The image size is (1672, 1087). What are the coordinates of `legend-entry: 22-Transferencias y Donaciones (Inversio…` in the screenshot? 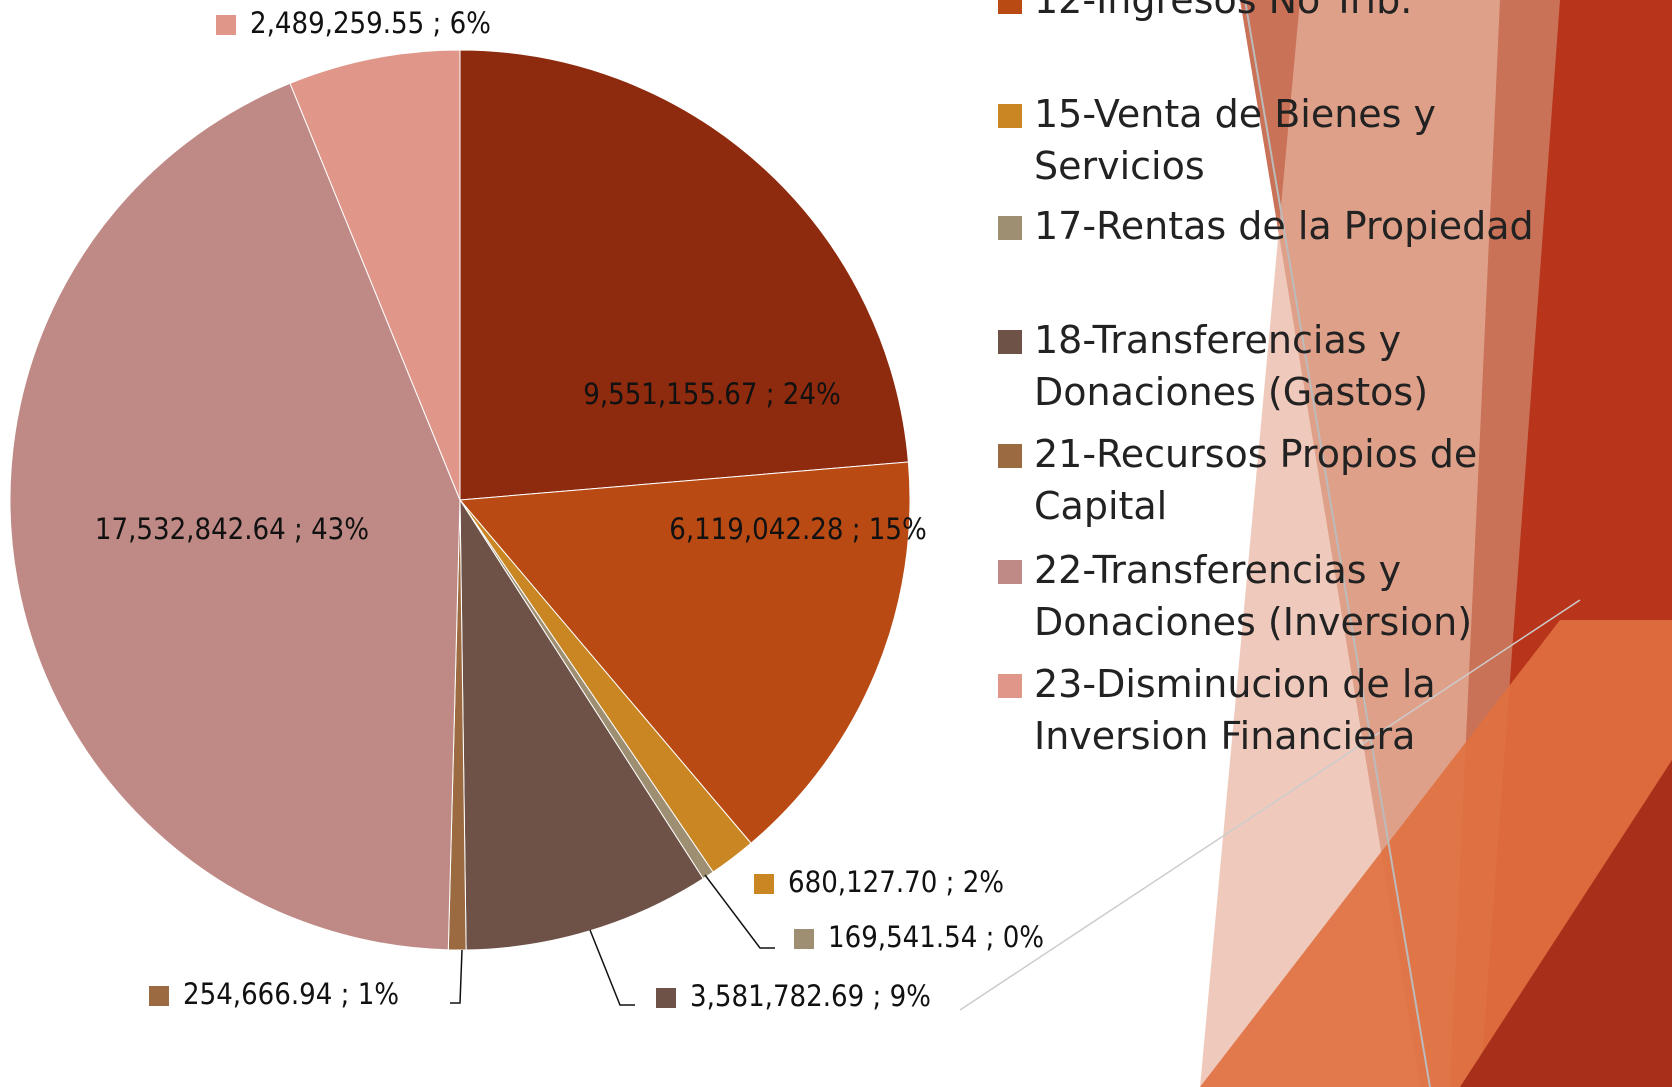 It's located at (1278, 596).